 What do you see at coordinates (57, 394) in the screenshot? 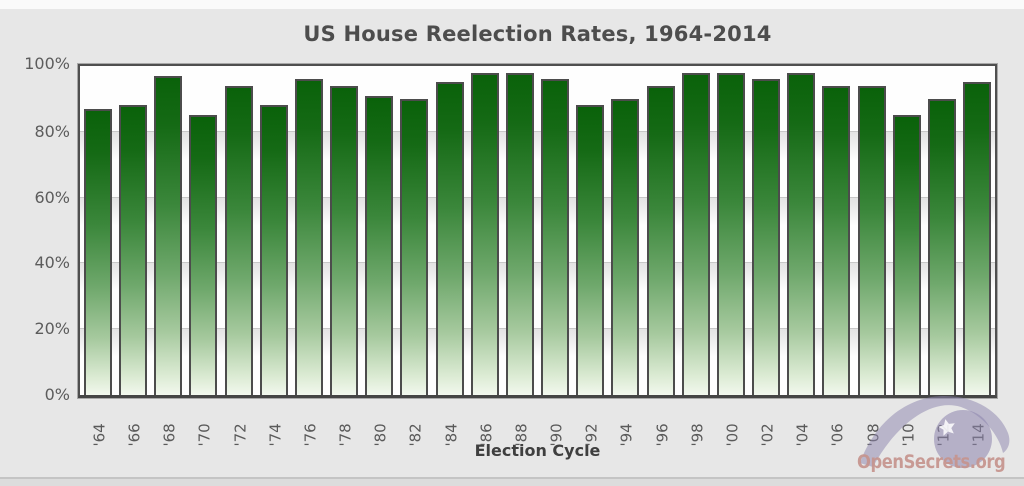
I see `y-tick-label: 0%` at bounding box center [57, 394].